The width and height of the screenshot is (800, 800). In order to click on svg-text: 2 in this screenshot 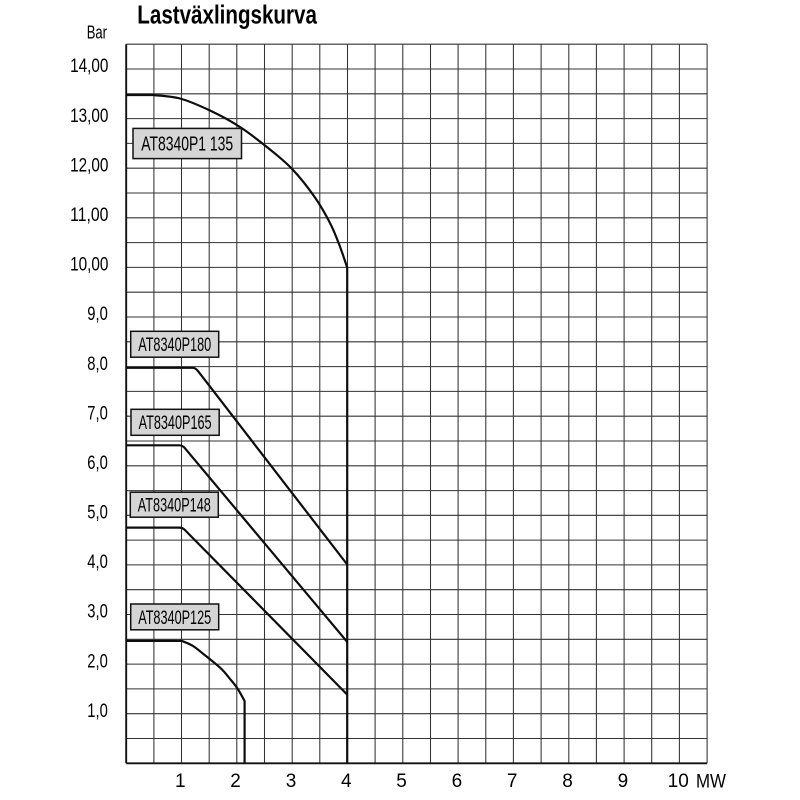, I will do `click(235, 781)`.